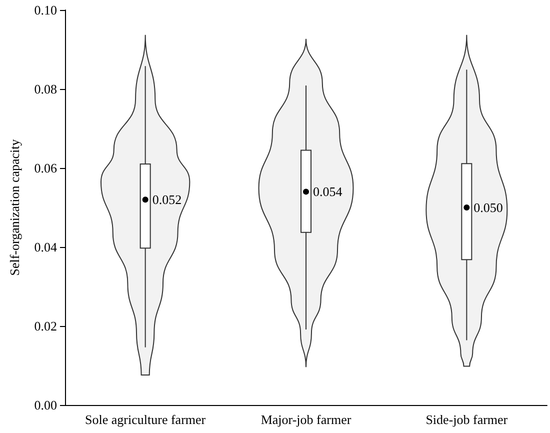  Describe the element at coordinates (467, 419) in the screenshot. I see `x-tick-label: Side-job farmer` at that location.